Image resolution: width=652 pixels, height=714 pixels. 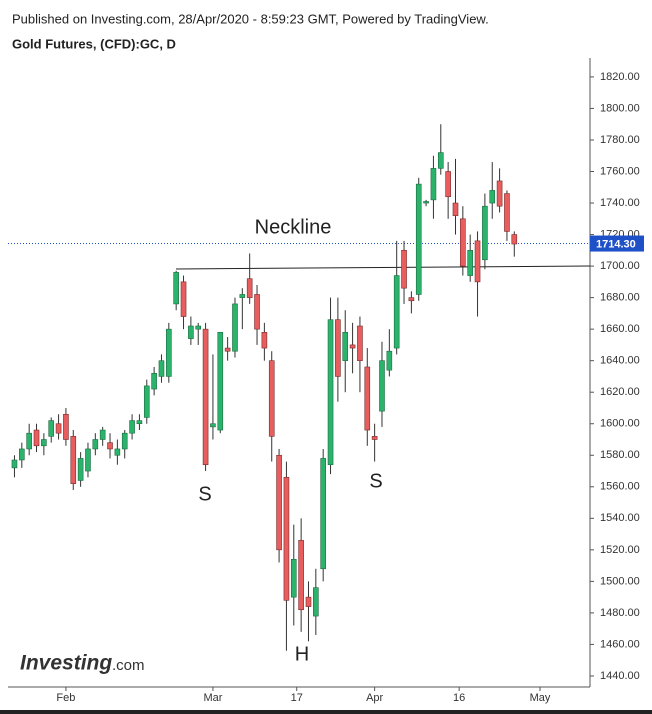 I want to click on x-tick-label: 16, so click(x=459, y=698).